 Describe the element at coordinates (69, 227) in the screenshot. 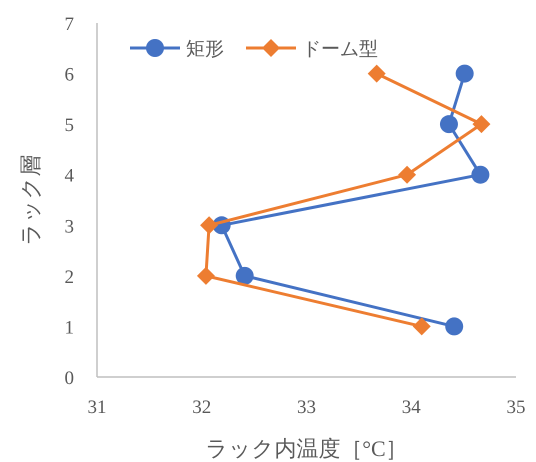

I see `y-tick-label: 3` at that location.